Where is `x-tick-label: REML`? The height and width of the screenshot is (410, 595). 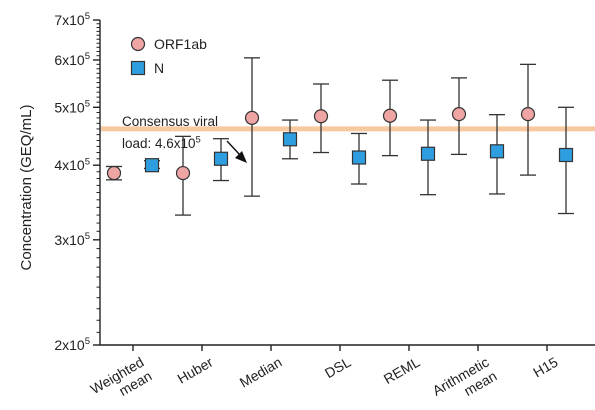 x-tick-label: REML is located at coordinates (402, 370).